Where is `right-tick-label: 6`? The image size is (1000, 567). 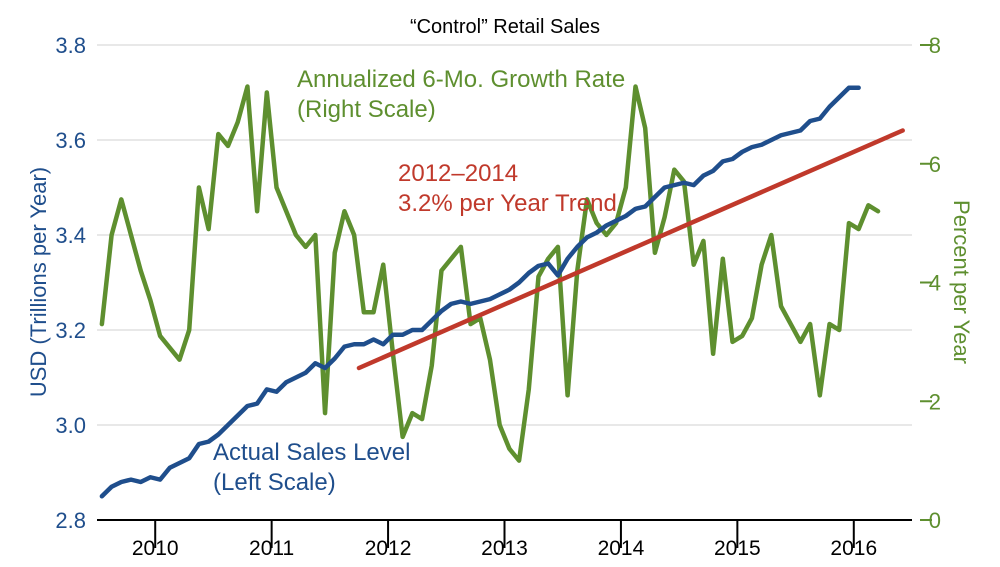 right-tick-label: 6 is located at coordinates (935, 164).